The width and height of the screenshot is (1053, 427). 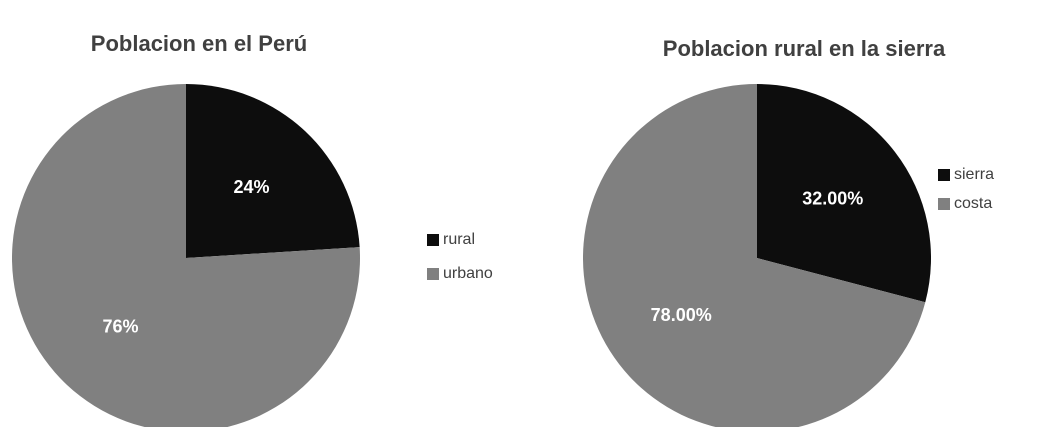 I want to click on chart-title: Poblacion en el Perú, so click(x=199, y=43).